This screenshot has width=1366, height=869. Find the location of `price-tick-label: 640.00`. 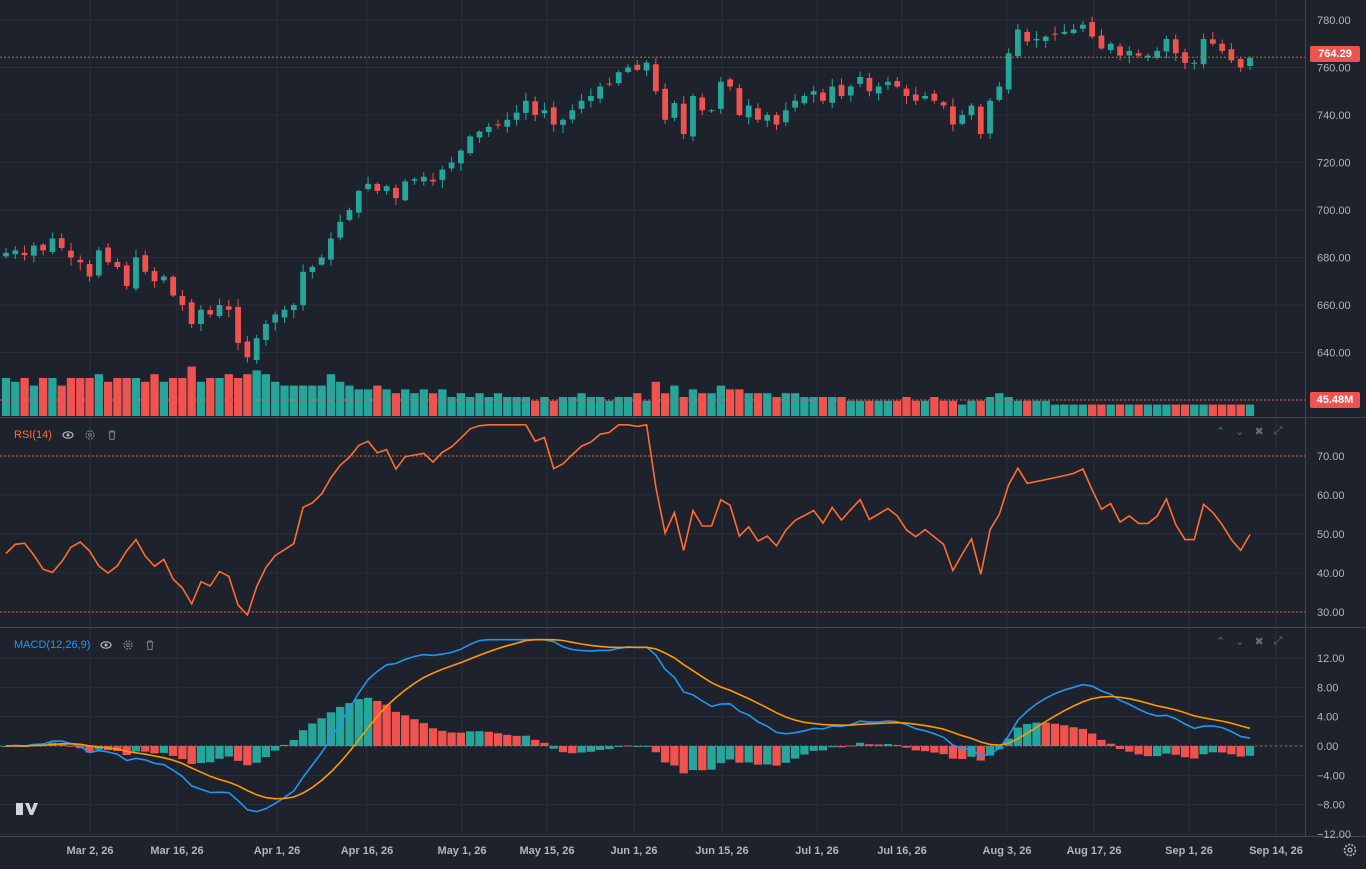

price-tick-label: 640.00 is located at coordinates (1334, 354).